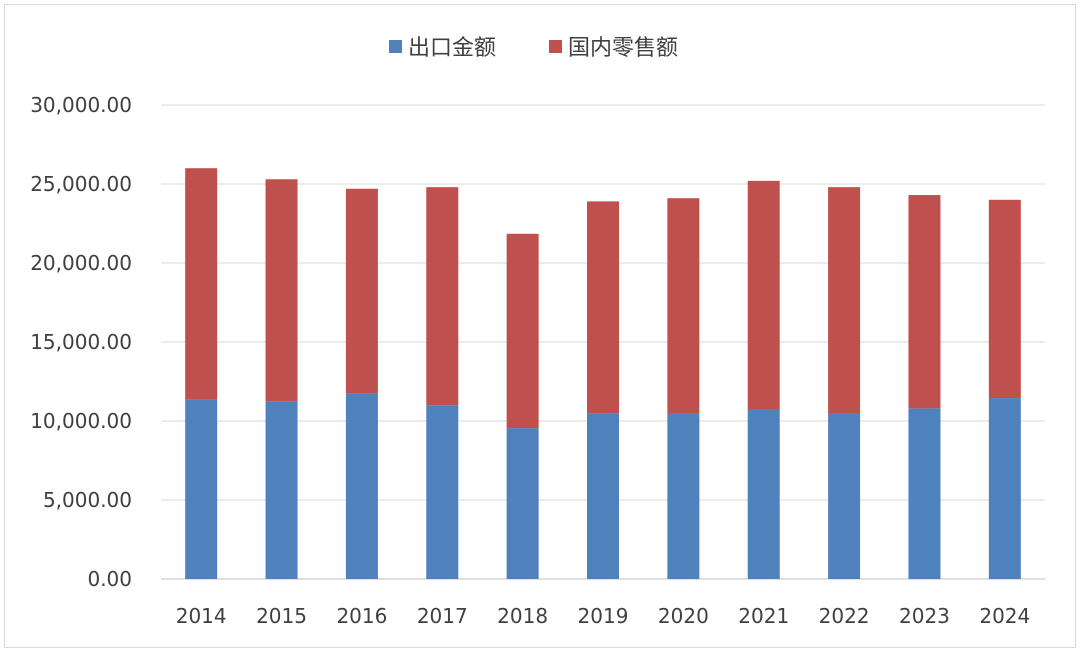 The image size is (1080, 652). What do you see at coordinates (555, 46) in the screenshot?
I see `legend-swatch-domestic` at bounding box center [555, 46].